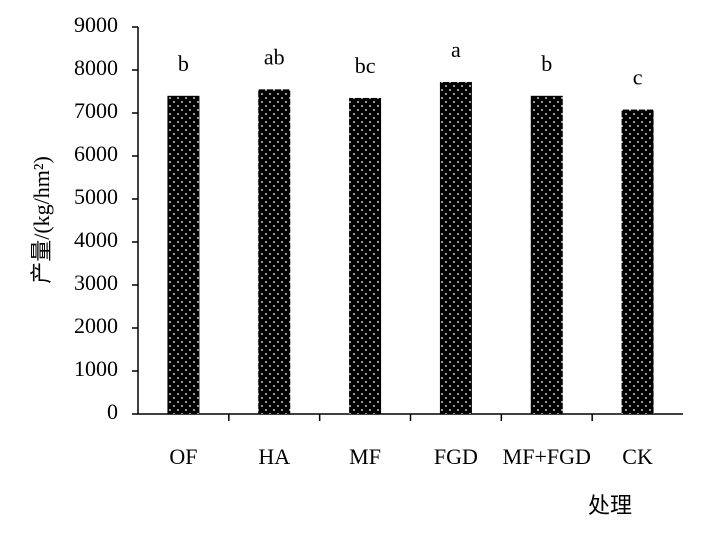  What do you see at coordinates (610, 505) in the screenshot?
I see `x-axis-label: 处理` at bounding box center [610, 505].